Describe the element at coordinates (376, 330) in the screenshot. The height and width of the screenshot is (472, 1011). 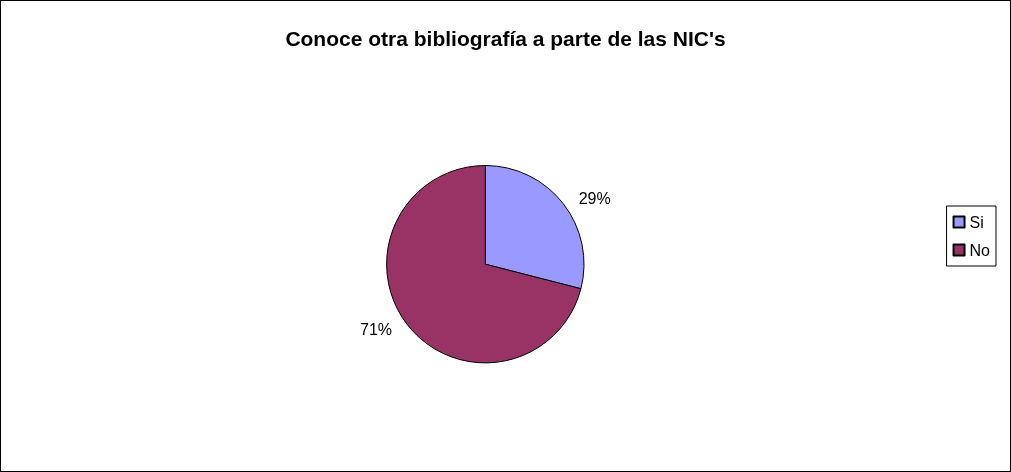
I see `data-label: 71%` at that location.